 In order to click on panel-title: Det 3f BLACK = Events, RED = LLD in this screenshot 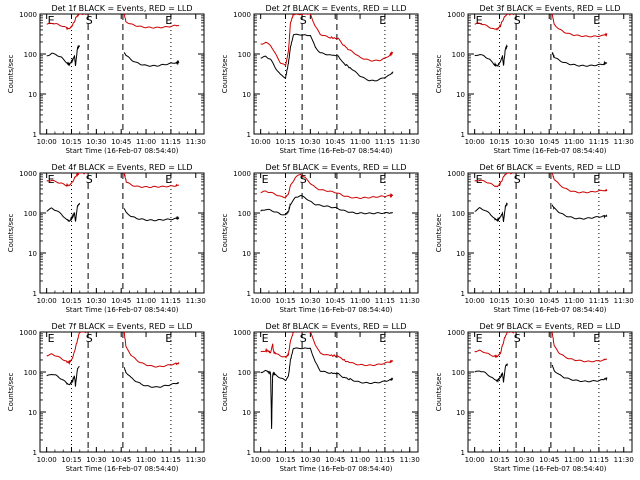, I will do `click(549, 8)`.